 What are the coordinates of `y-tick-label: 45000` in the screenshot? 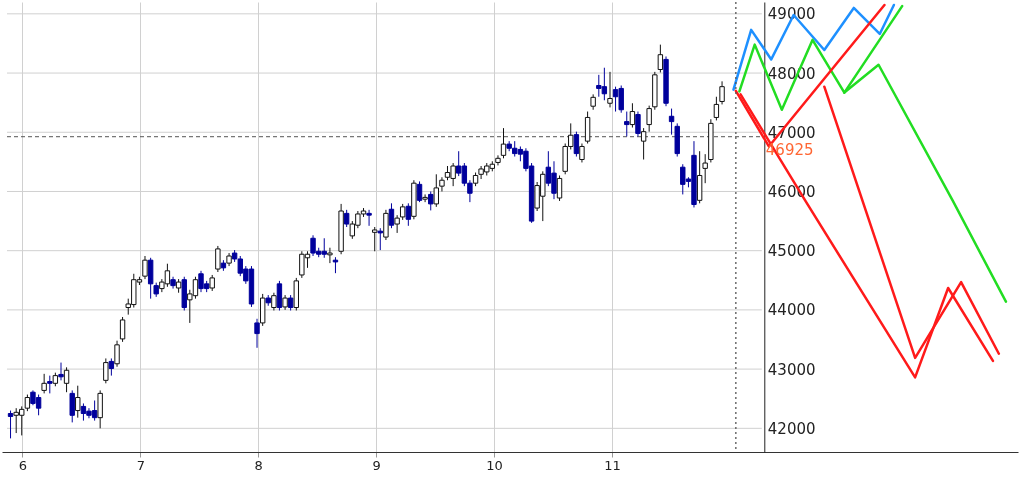 It's located at (791, 251).